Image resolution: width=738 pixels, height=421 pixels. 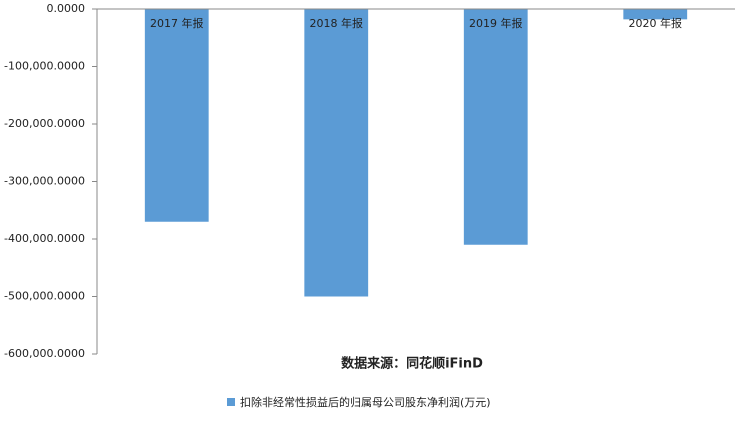 What do you see at coordinates (337, 23) in the screenshot?
I see `x-tick-label: 2018 年报` at bounding box center [337, 23].